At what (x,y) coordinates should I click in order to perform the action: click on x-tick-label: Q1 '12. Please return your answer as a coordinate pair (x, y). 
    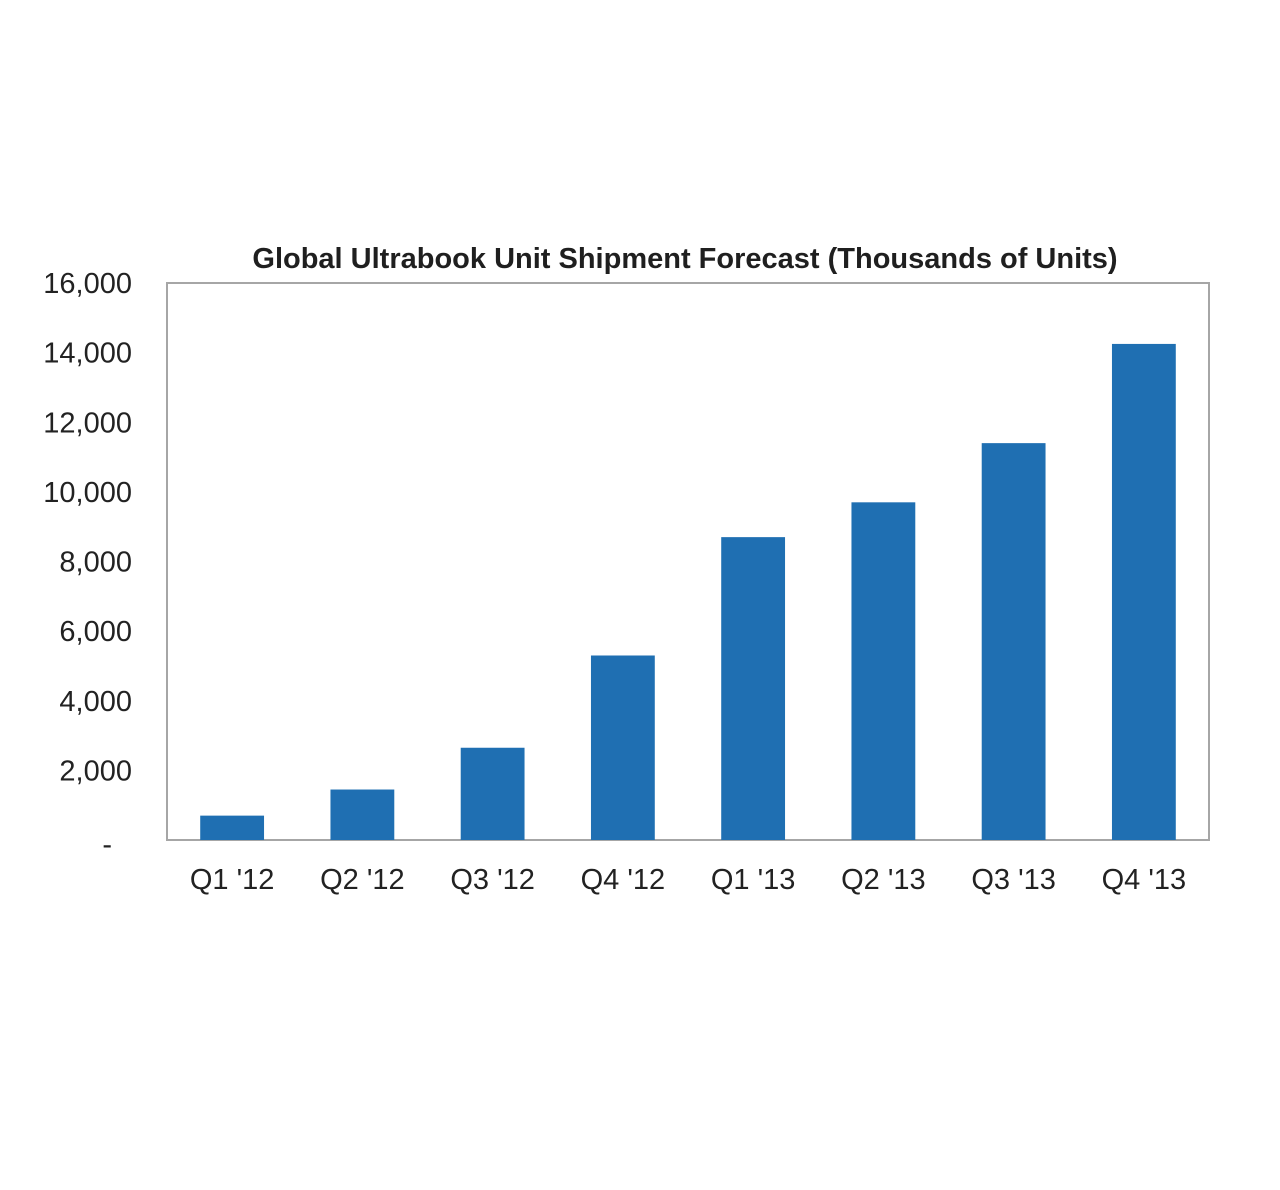
    Looking at the image, I should click on (232, 880).